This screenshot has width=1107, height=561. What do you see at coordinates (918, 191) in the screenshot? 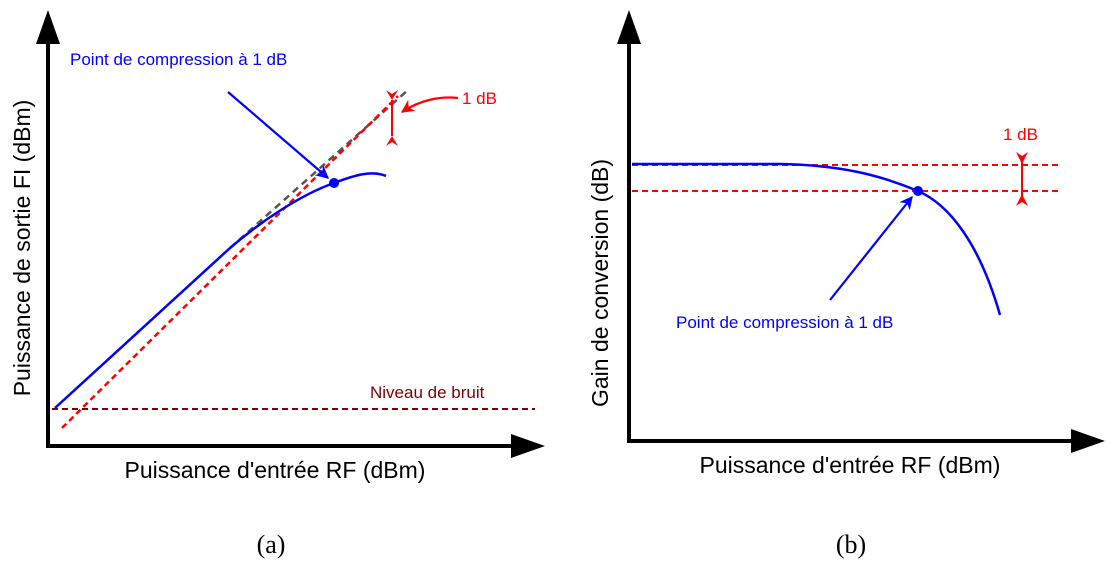
I see `panel-b-compression-point` at bounding box center [918, 191].